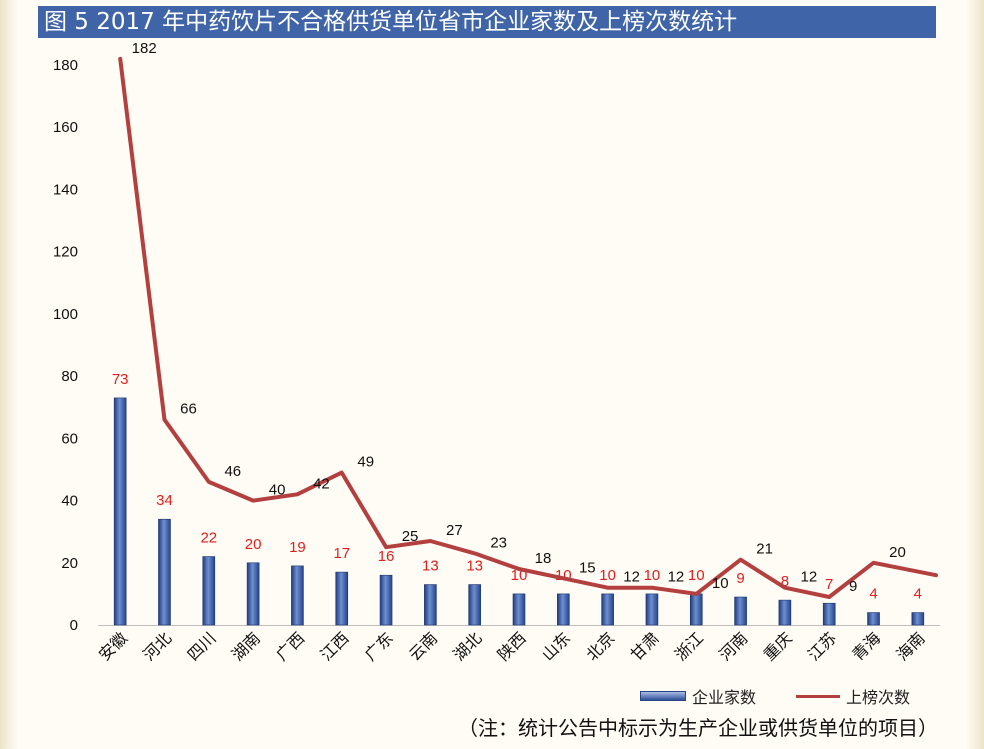  Describe the element at coordinates (720, 583) in the screenshot. I see `line-data-label: 10` at that location.